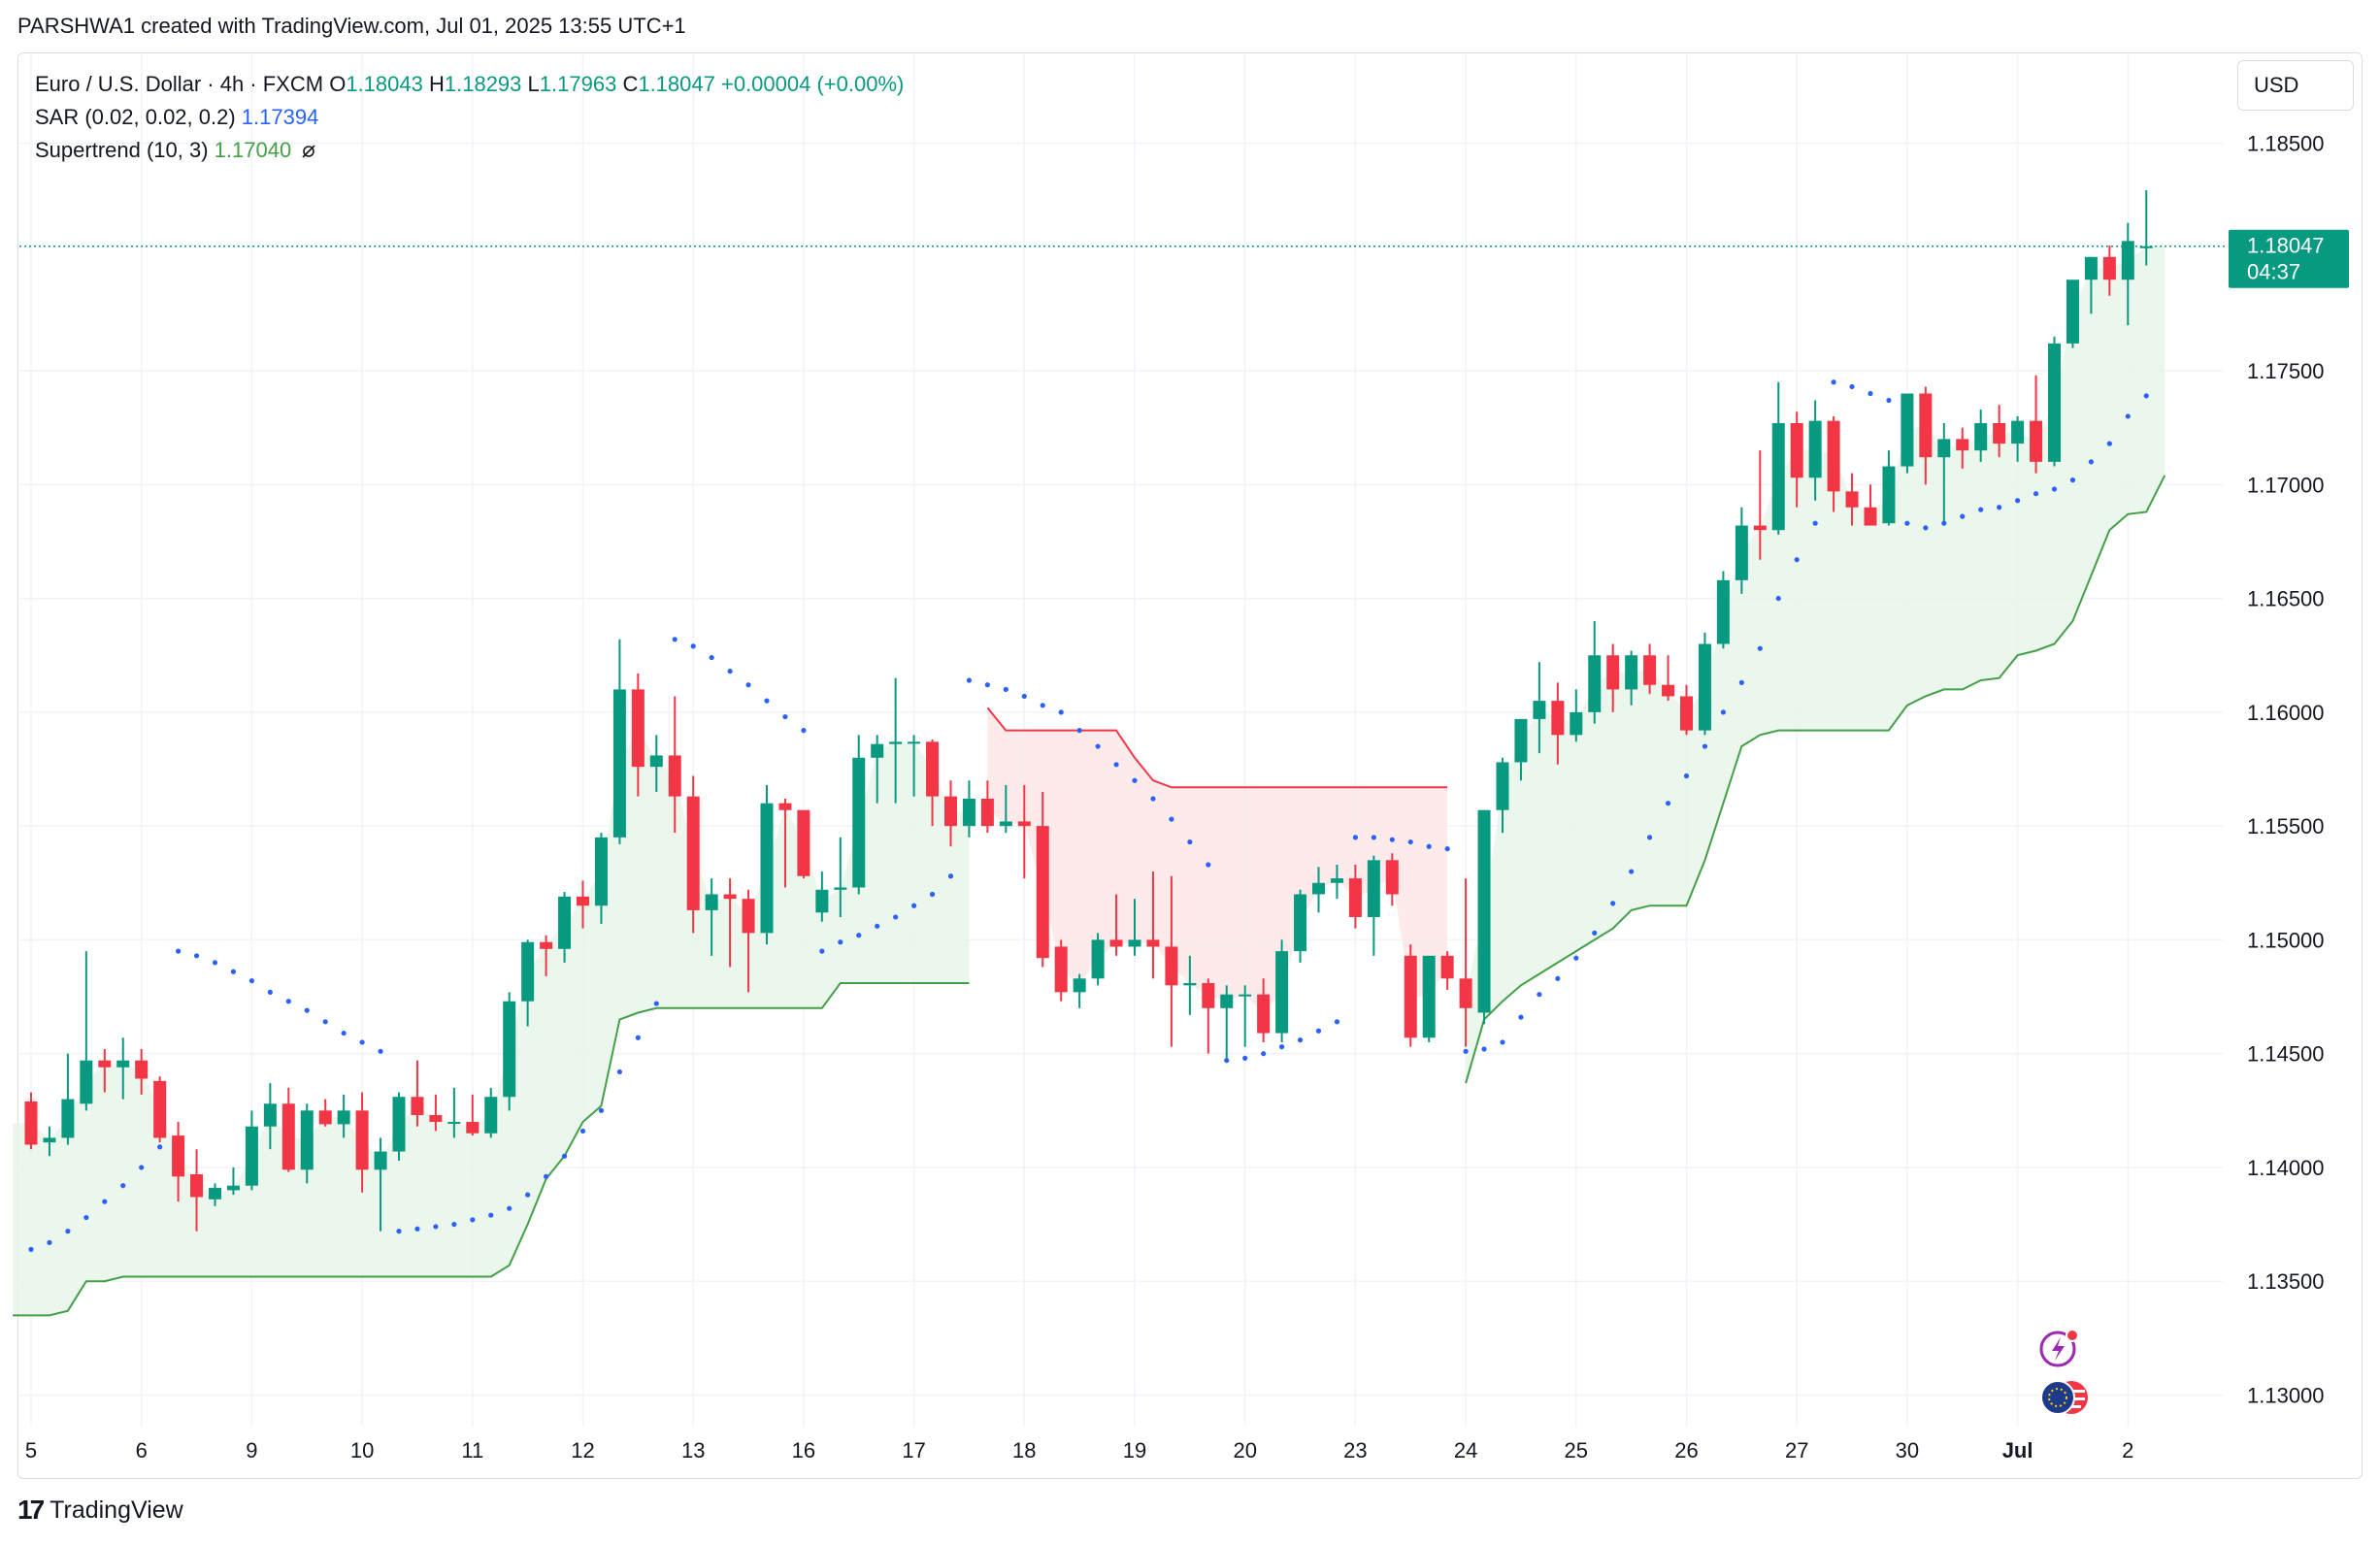 The width and height of the screenshot is (2380, 1545). What do you see at coordinates (2127, 1450) in the screenshot?
I see `time-tick-label: 2` at bounding box center [2127, 1450].